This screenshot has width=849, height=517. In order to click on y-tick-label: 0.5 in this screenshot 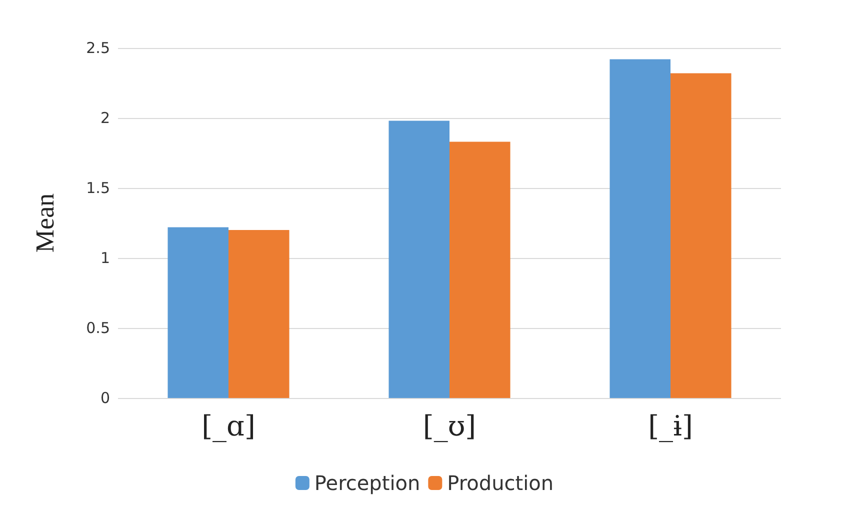, I will do `click(98, 328)`.